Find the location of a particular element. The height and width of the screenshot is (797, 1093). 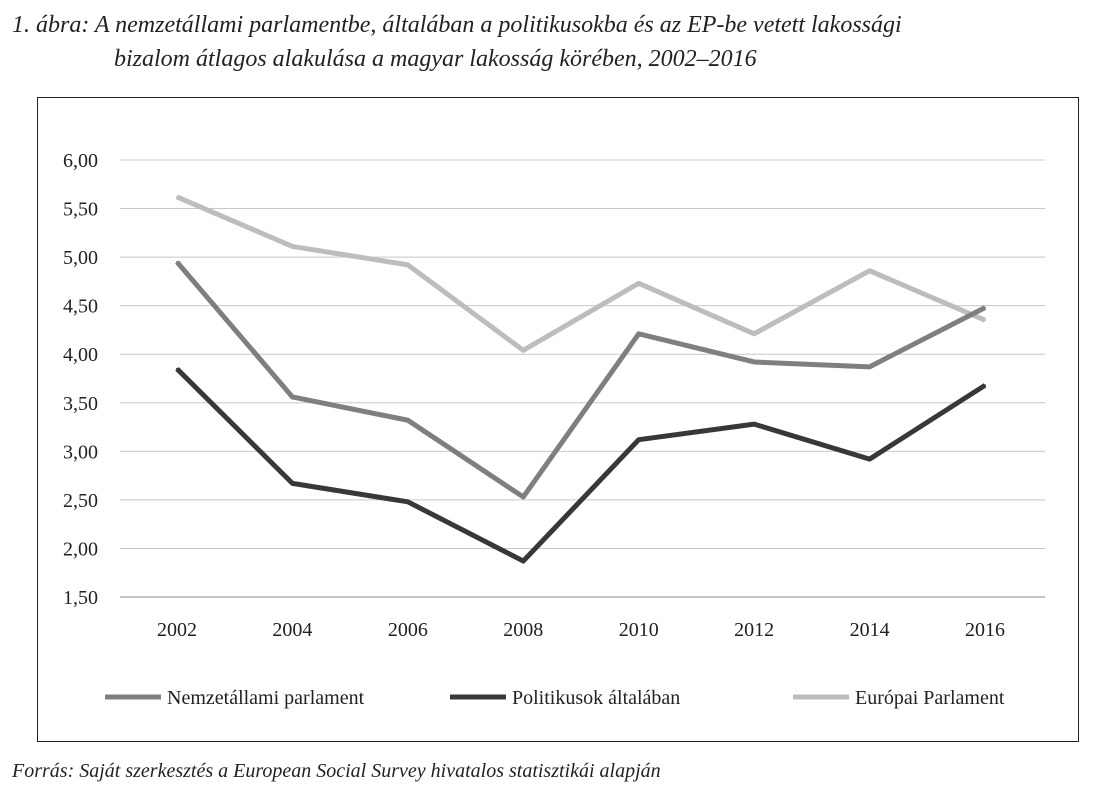

x-tick-label: 2016 is located at coordinates (985, 630).